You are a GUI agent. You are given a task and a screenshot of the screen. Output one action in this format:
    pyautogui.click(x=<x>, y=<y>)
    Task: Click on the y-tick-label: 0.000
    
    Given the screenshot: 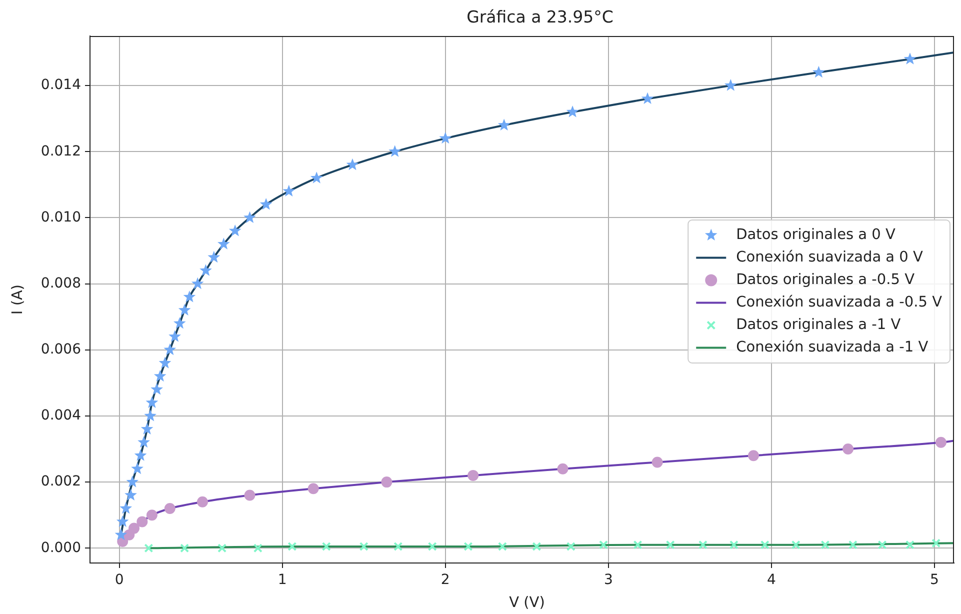 What is the action you would take?
    pyautogui.click(x=60, y=548)
    